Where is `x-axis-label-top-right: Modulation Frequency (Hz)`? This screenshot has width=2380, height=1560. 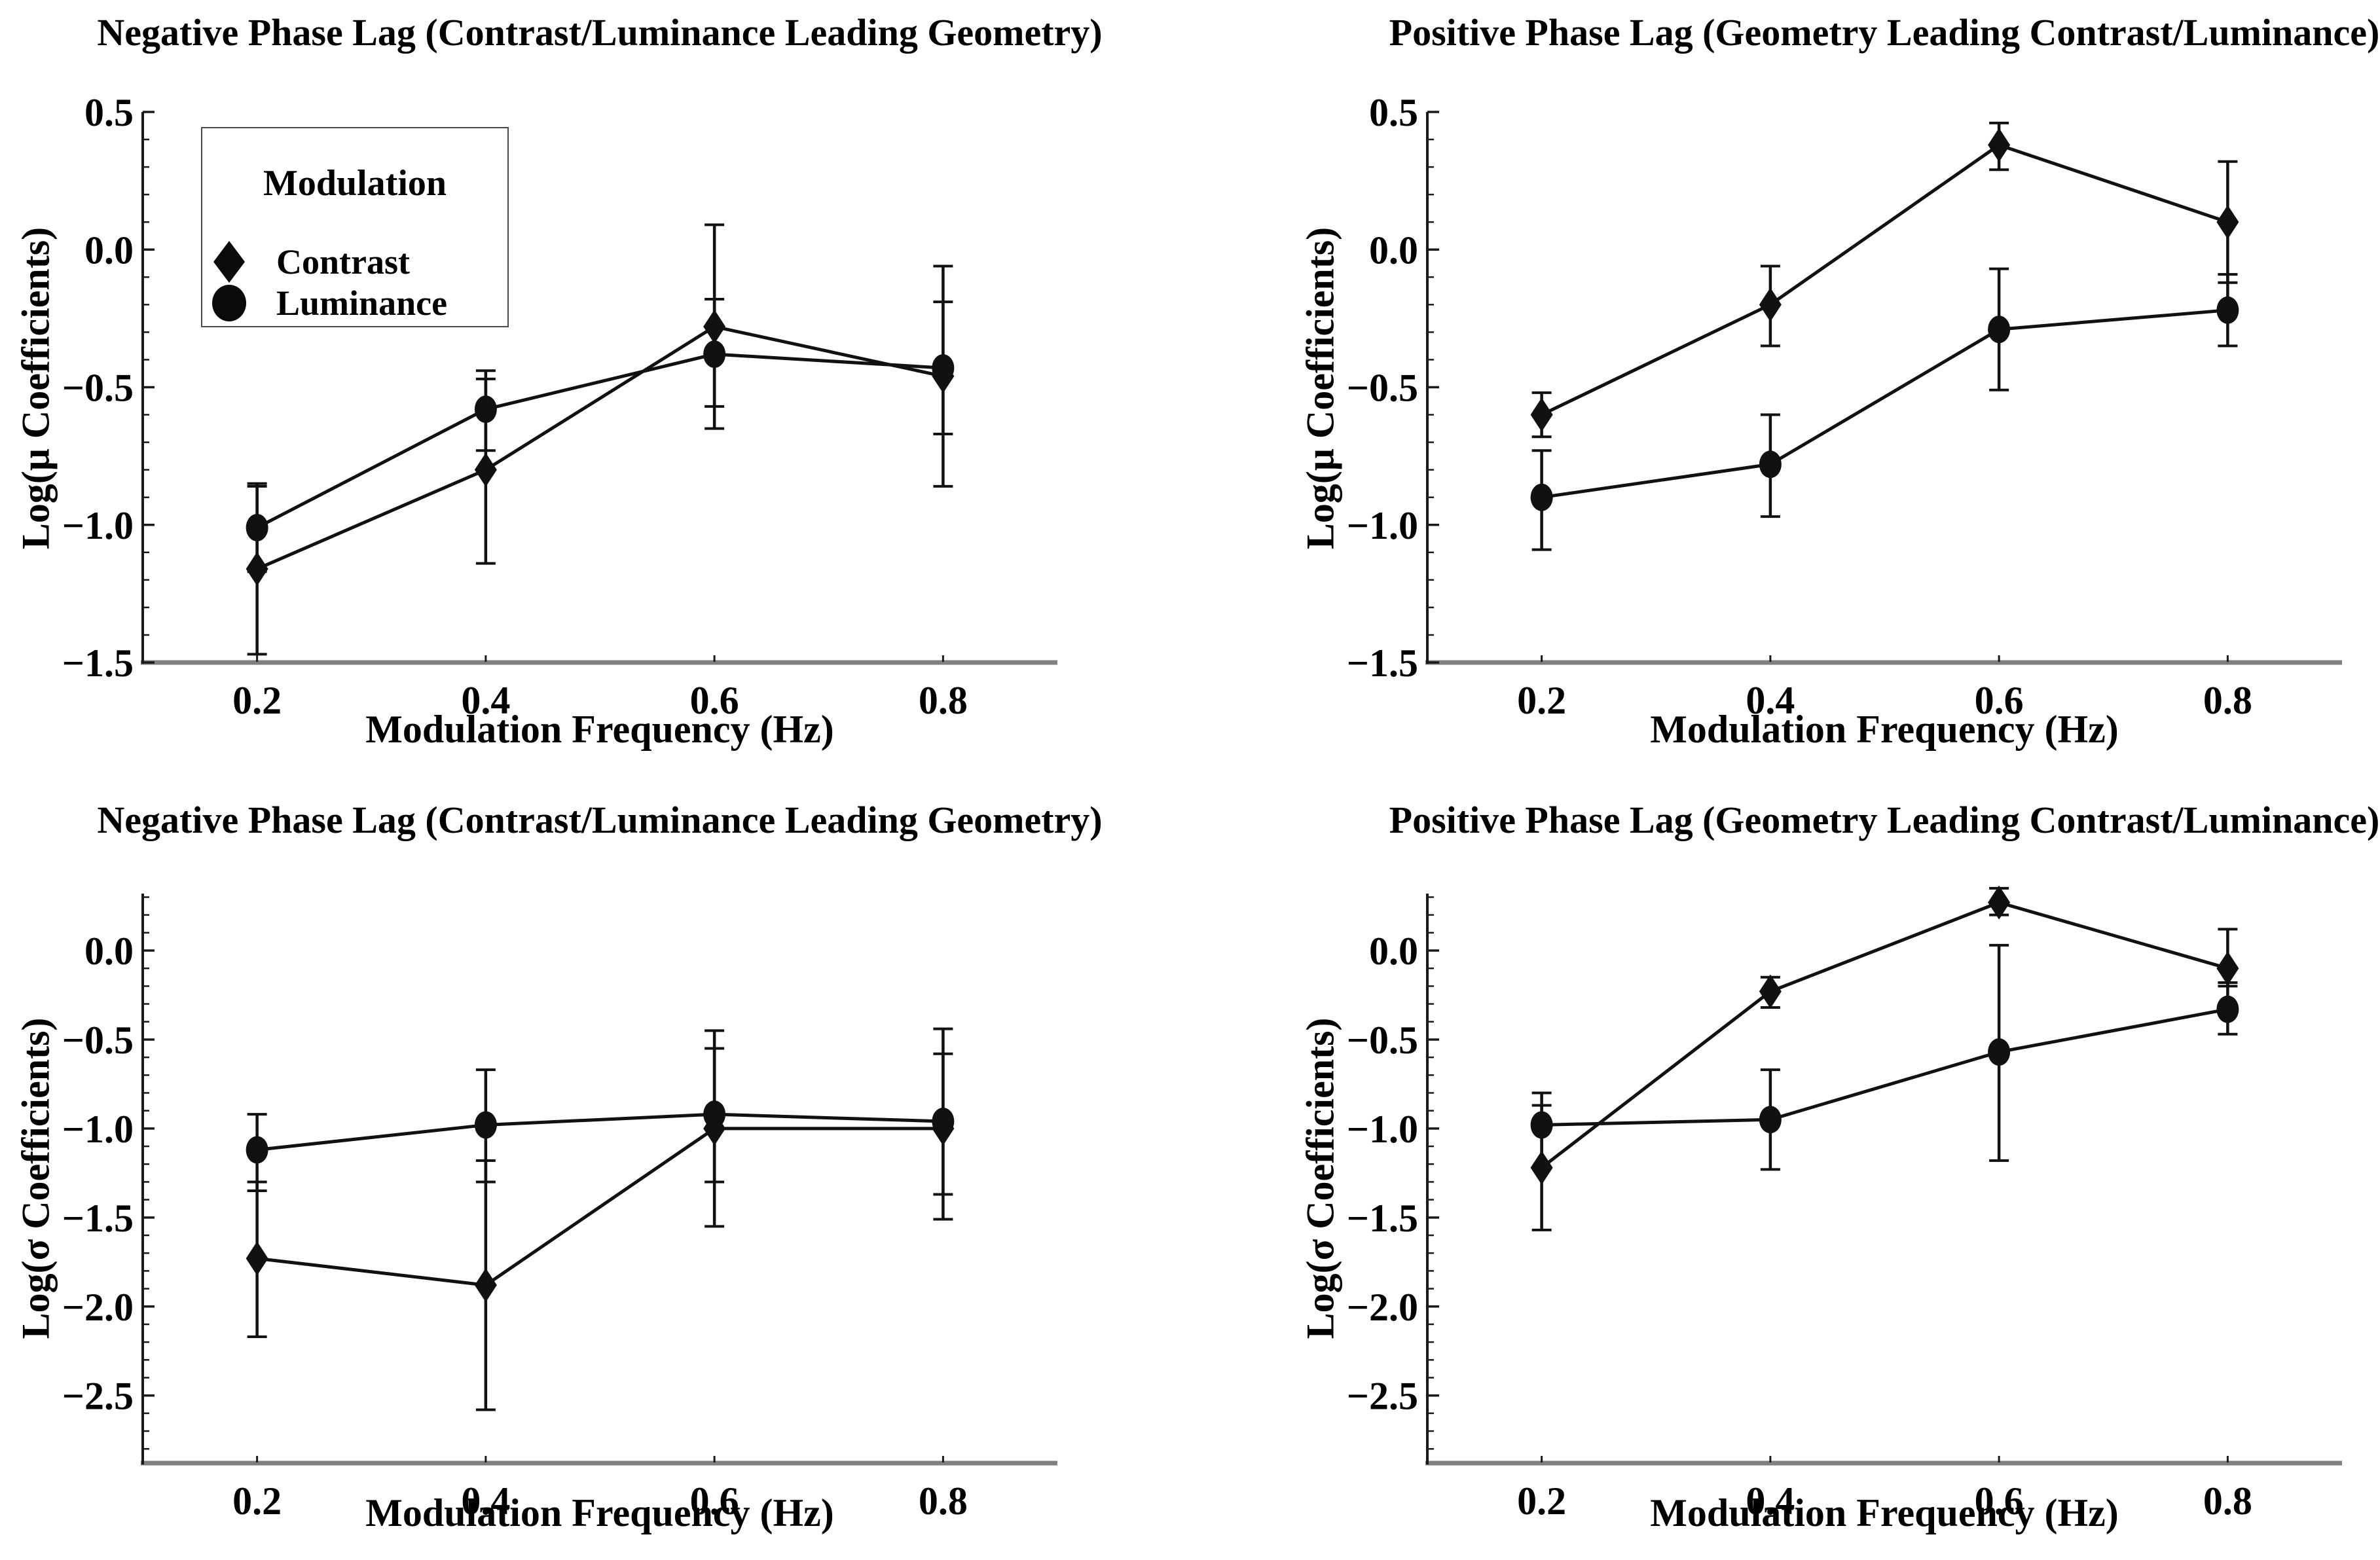
x-axis-label-top-right: Modulation Frequency (Hz) is located at coordinates (1884, 729).